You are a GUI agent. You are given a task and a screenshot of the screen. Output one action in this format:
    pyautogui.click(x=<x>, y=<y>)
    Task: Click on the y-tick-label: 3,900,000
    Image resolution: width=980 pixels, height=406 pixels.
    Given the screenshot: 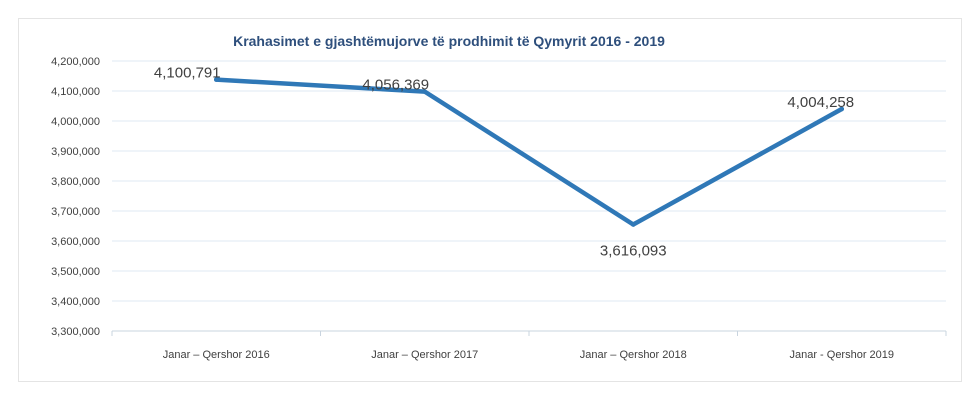 What is the action you would take?
    pyautogui.click(x=75, y=152)
    